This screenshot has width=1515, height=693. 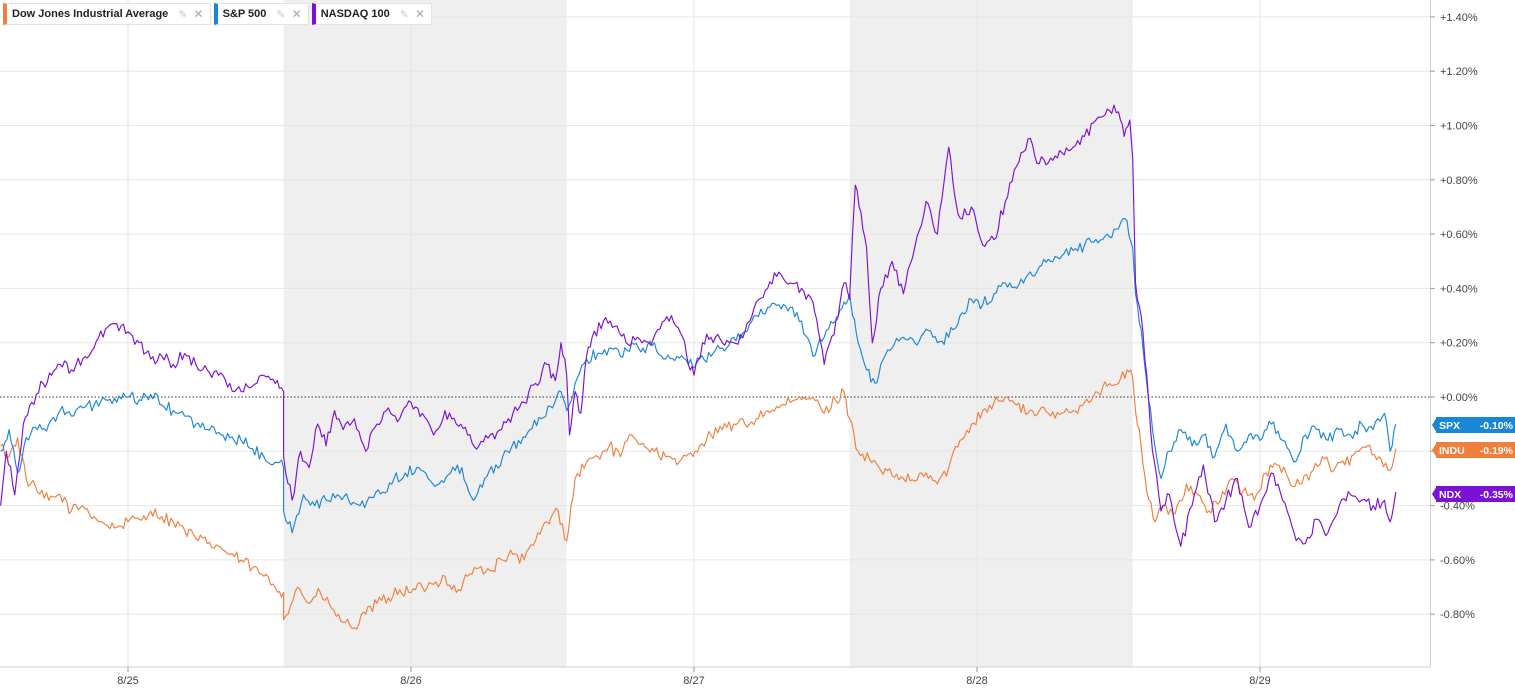 I want to click on badge-value: -0.19%, so click(x=1497, y=451).